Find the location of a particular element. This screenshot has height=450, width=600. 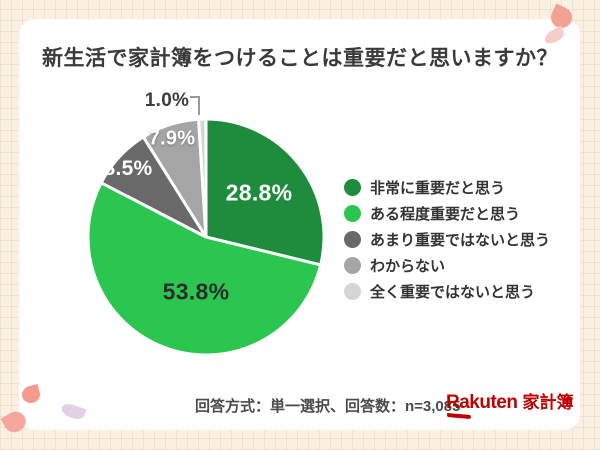

pie-slice-label-2: 8.5% is located at coordinates (128, 168).